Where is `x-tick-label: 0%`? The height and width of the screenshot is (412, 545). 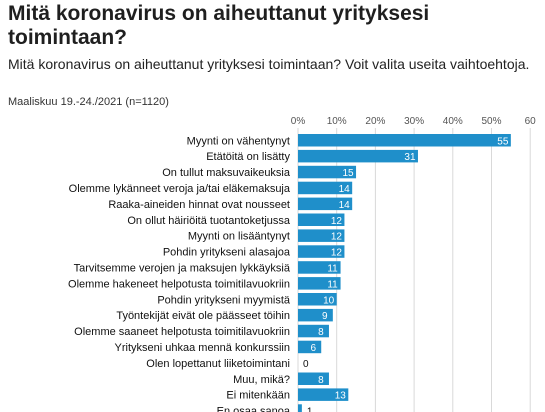
x-tick-label: 0% is located at coordinates (298, 121).